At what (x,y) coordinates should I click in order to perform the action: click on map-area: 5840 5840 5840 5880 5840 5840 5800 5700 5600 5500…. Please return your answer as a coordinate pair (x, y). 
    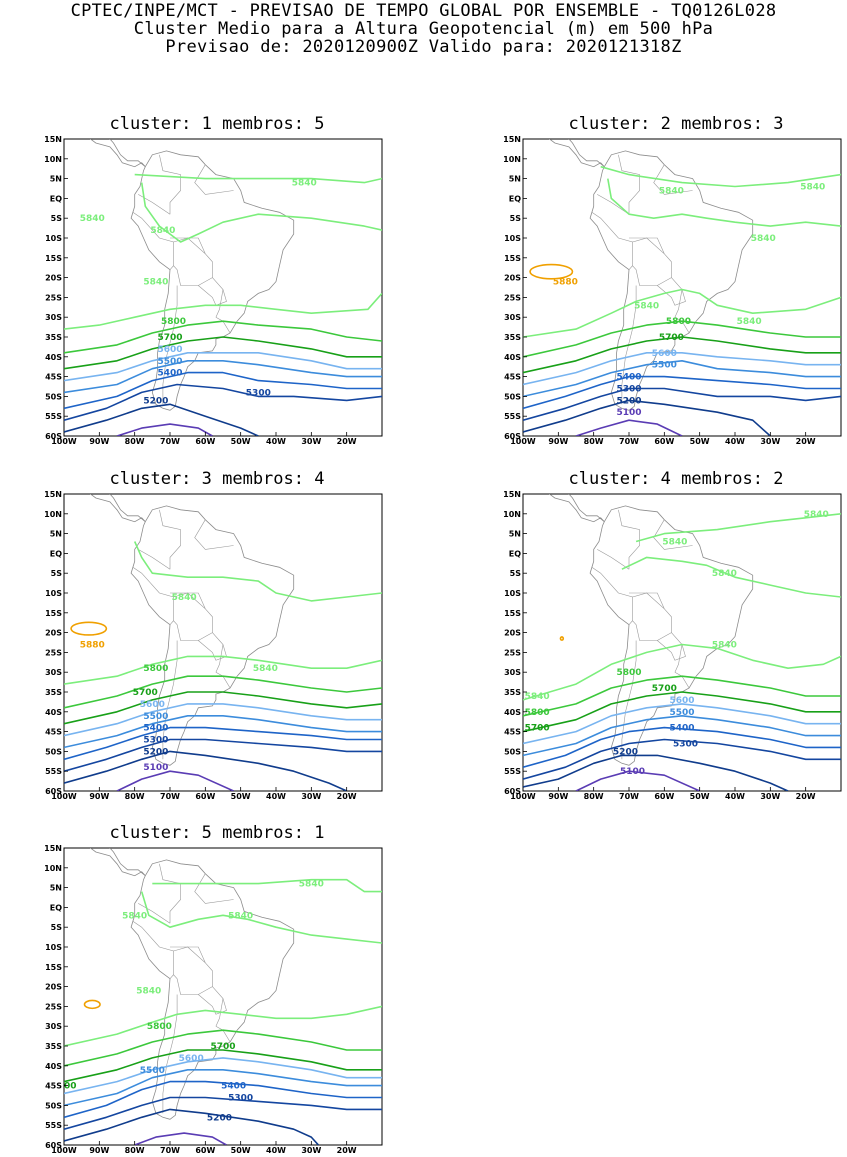
    Looking at the image, I should click on (672, 290).